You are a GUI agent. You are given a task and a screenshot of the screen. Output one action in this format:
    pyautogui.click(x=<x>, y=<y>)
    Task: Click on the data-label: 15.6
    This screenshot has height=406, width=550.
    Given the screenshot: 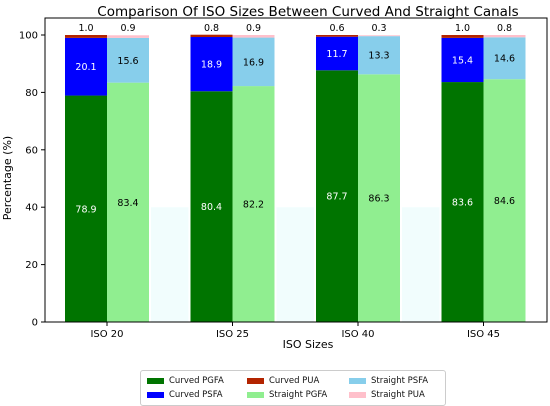 What is the action you would take?
    pyautogui.click(x=127, y=61)
    